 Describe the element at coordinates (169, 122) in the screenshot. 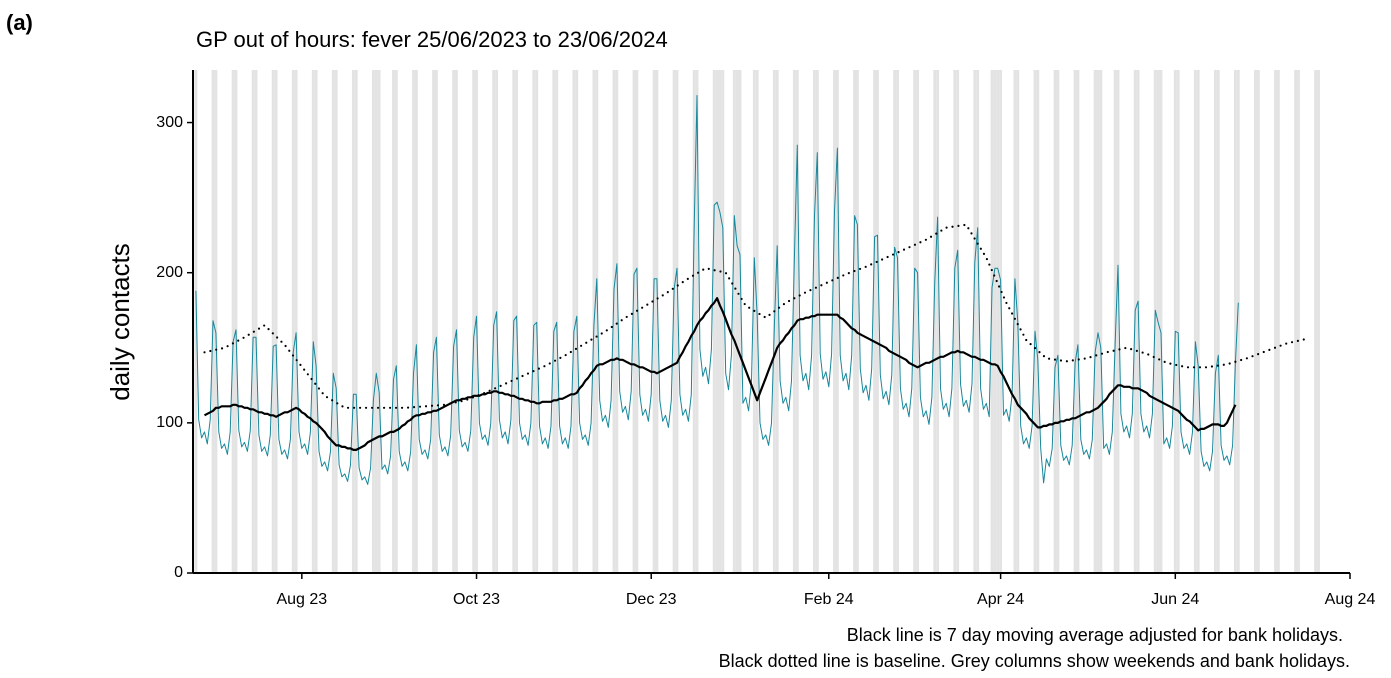

I see `y-tick-label: 300` at that location.